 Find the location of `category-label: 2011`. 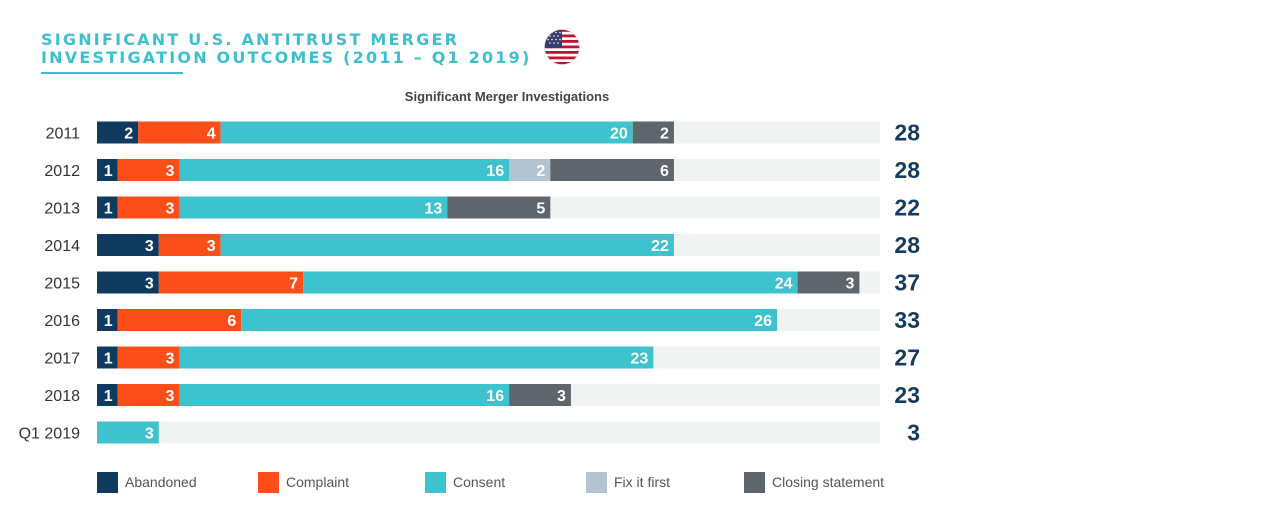

category-label: 2011 is located at coordinates (63, 134).